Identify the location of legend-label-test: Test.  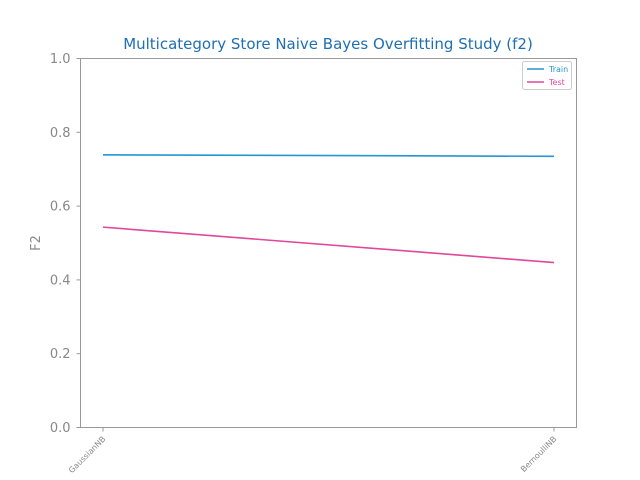
(556, 82).